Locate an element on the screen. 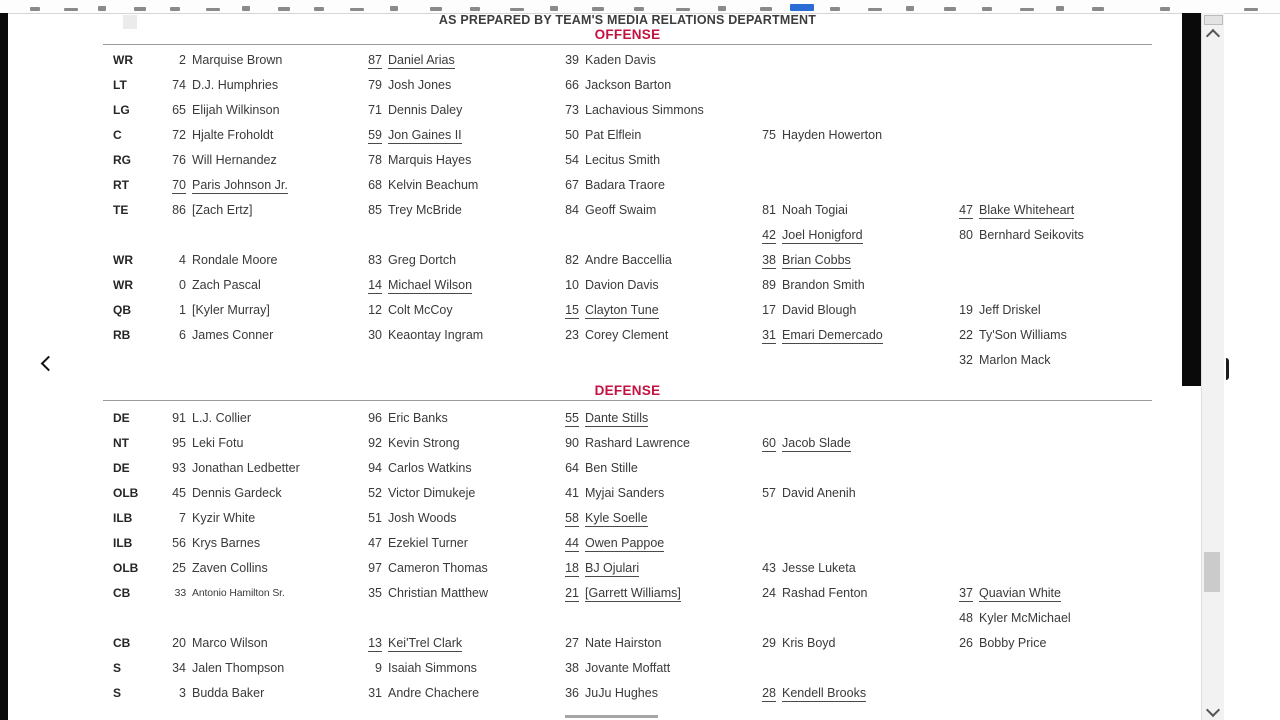 This screenshot has width=1280, height=720. player-name: Jacob Slade is located at coordinates (816, 444).